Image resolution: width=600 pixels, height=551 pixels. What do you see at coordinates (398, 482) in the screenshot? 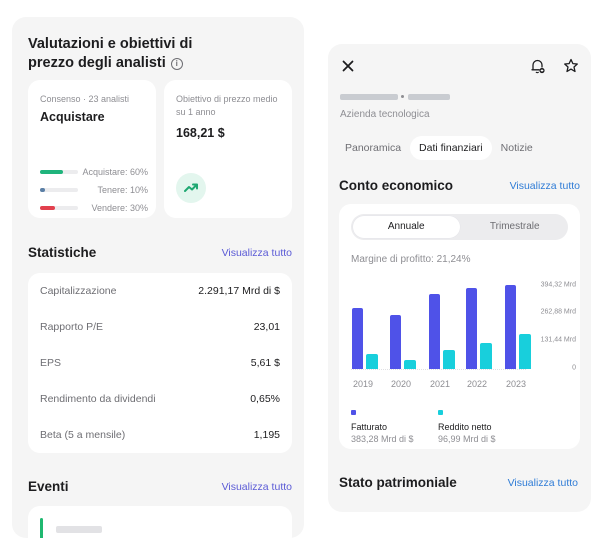
I see `balance-sheet-title: Stato patrimoniale` at bounding box center [398, 482].